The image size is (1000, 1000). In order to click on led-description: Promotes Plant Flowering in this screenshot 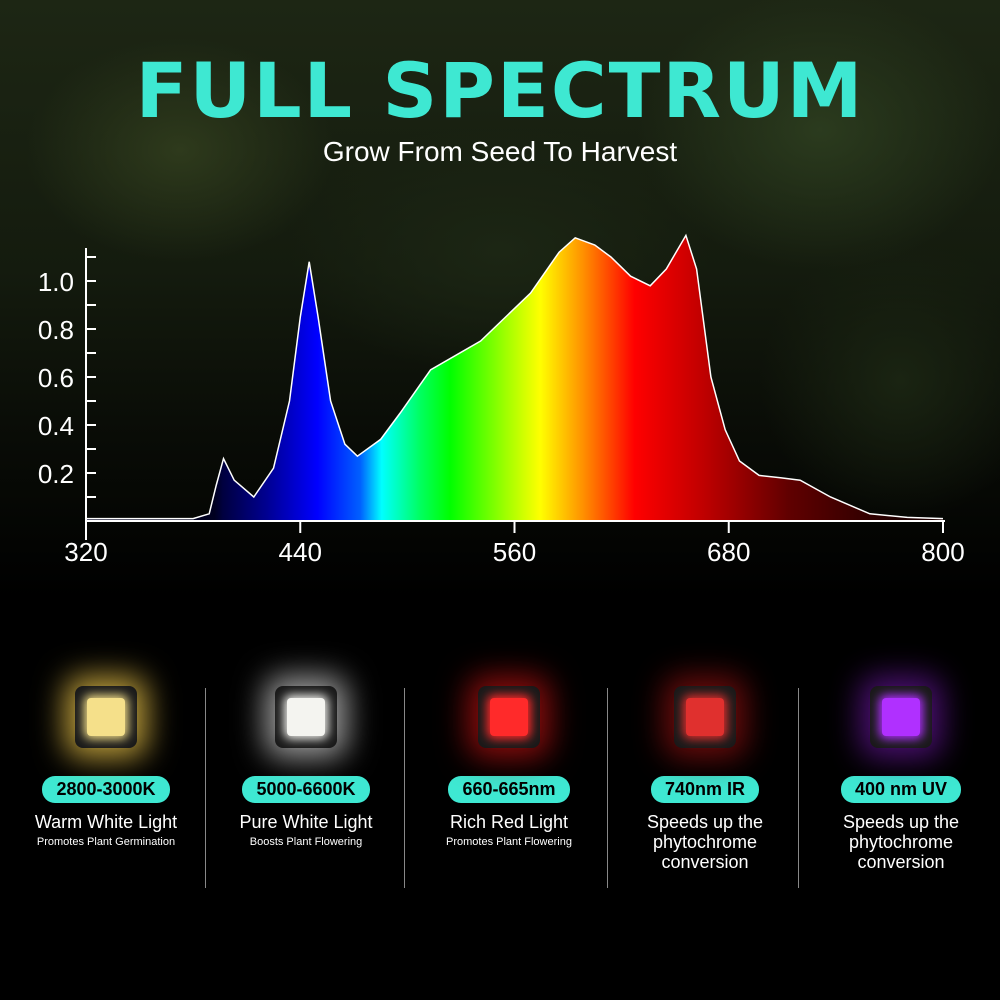, I will do `click(509, 842)`.